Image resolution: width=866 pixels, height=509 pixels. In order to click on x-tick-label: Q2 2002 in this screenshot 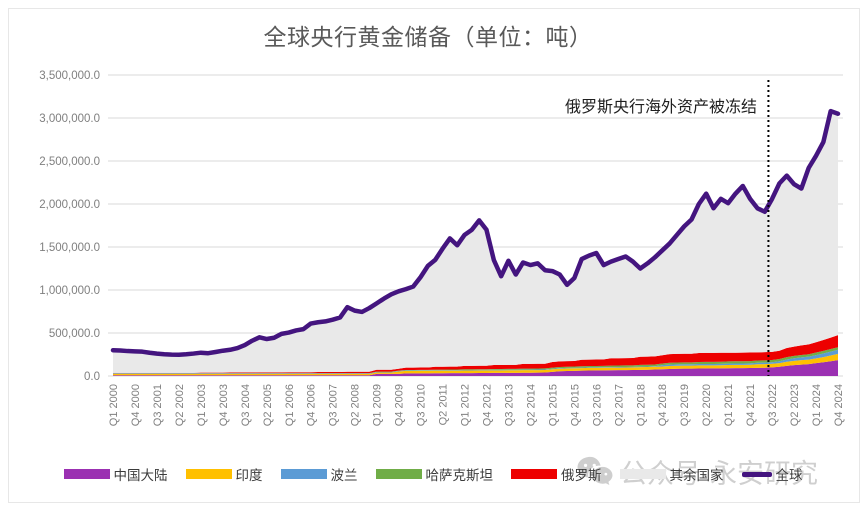, I will do `click(180, 405)`.